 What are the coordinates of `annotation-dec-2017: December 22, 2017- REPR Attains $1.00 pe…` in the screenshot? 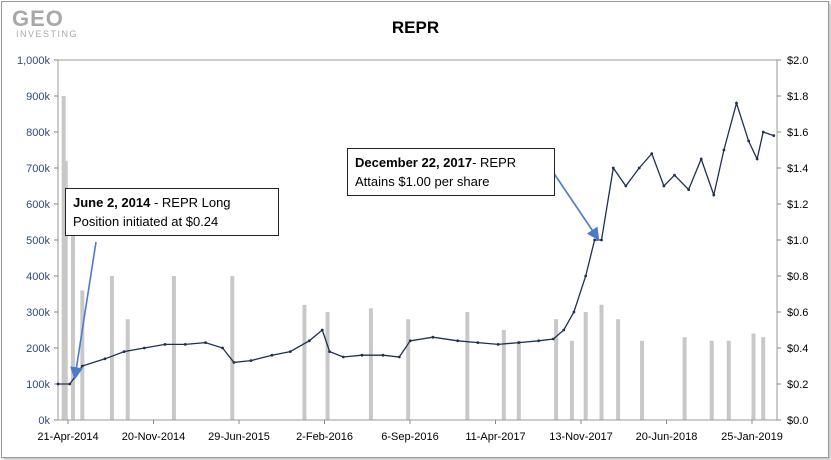 It's located at (451, 172).